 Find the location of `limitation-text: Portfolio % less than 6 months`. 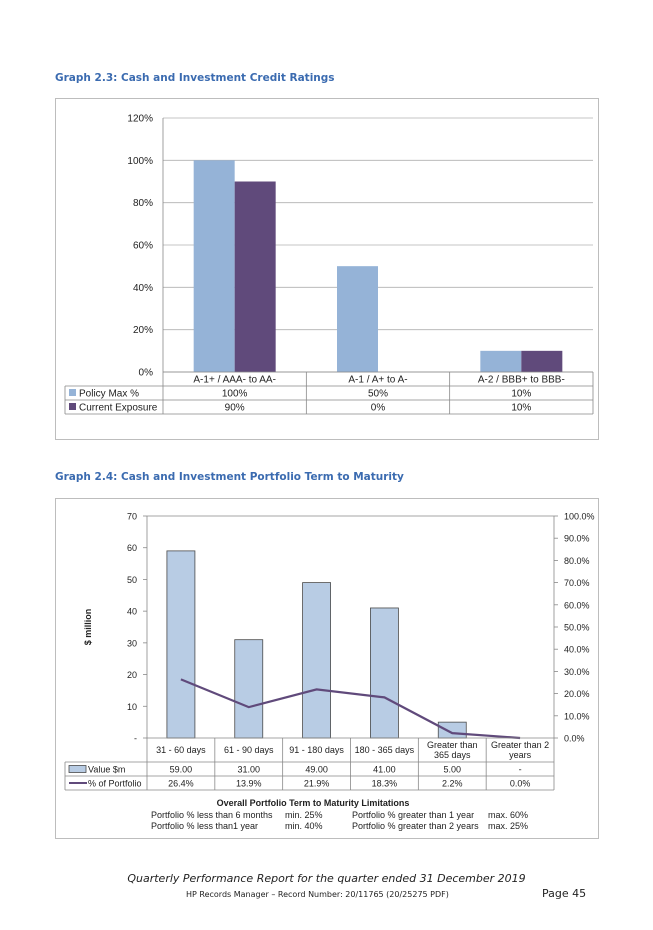

limitation-text: Portfolio % less than 6 months is located at coordinates (212, 815).